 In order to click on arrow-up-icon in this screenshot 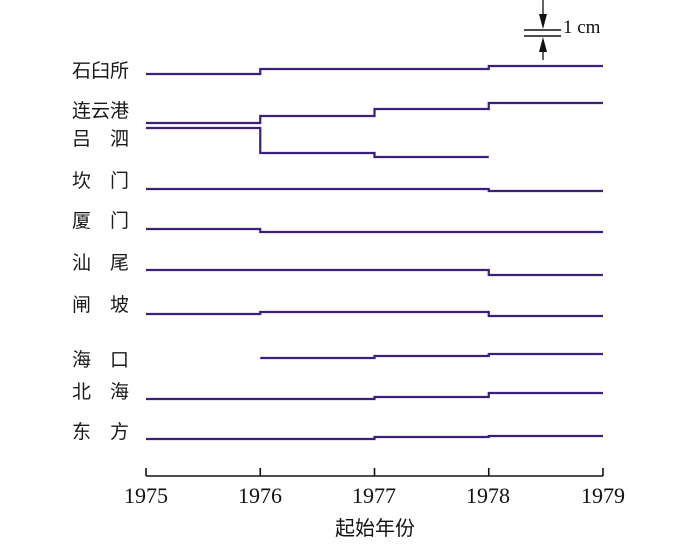, I will do `click(543, 44)`.